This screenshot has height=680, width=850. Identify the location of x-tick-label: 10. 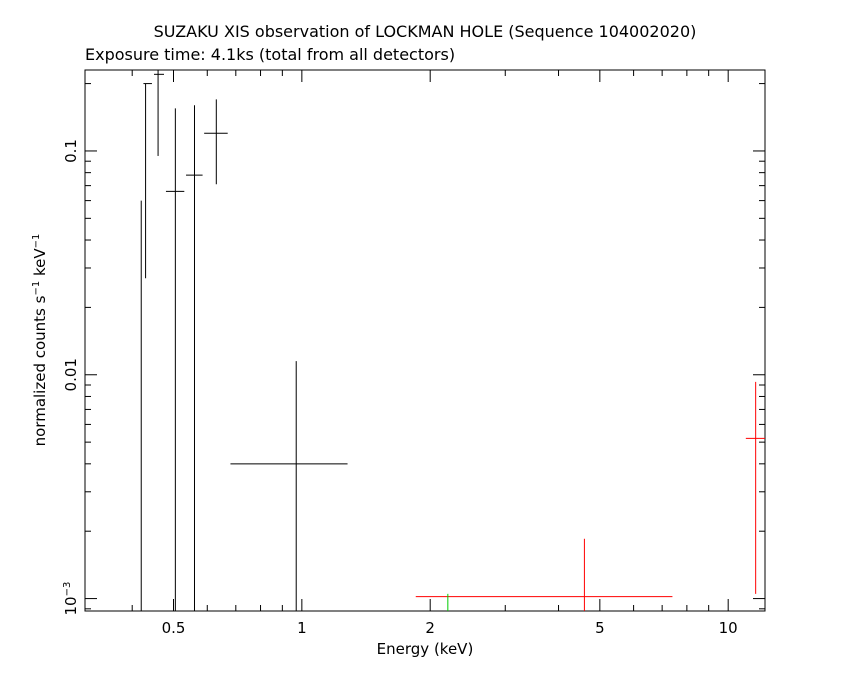
(728, 628).